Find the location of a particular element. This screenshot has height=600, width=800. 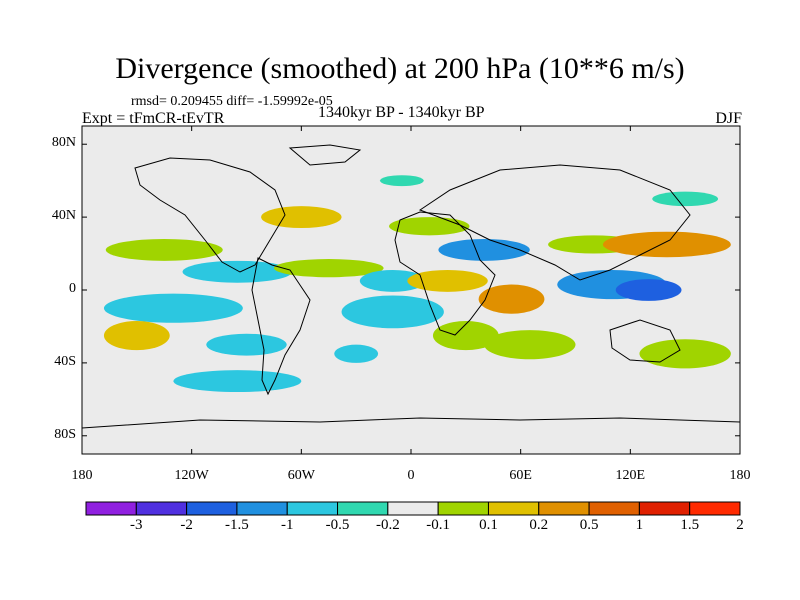

colorbar-label: -3 is located at coordinates (136, 525).